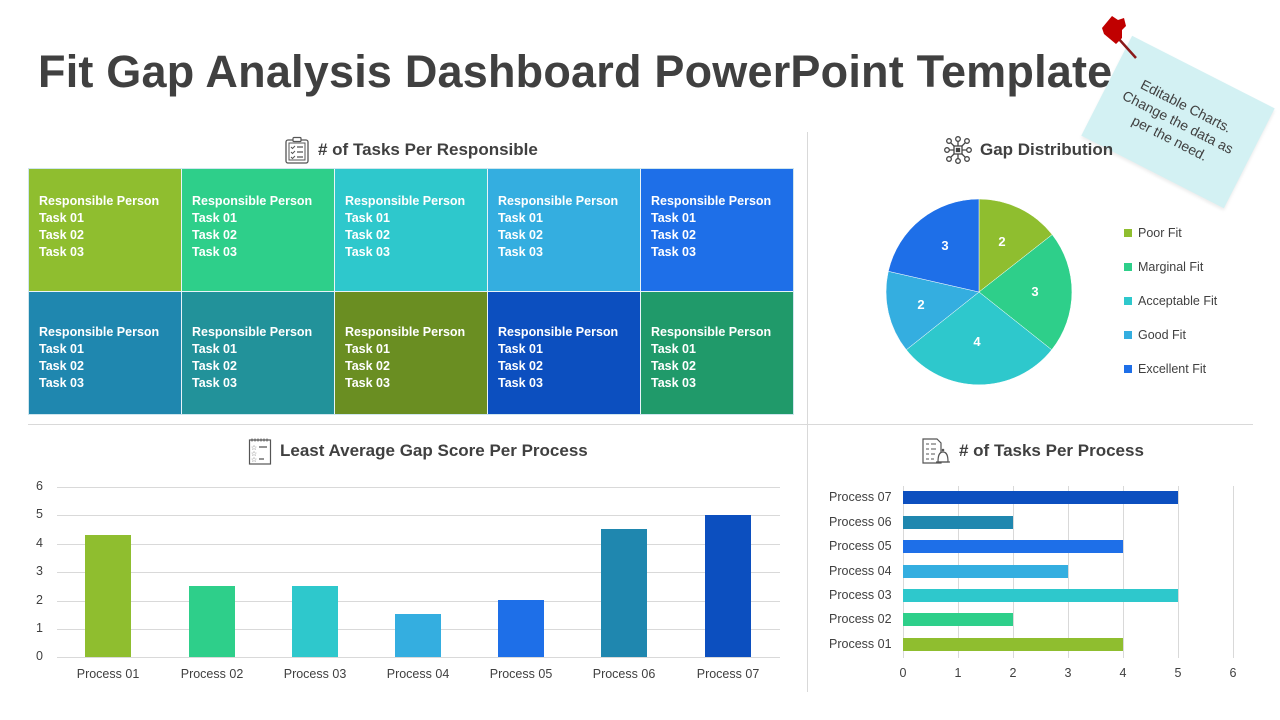 This screenshot has height=720, width=1280. Describe the element at coordinates (1047, 149) in the screenshot. I see `section-title-text: Gap Distribution` at that location.